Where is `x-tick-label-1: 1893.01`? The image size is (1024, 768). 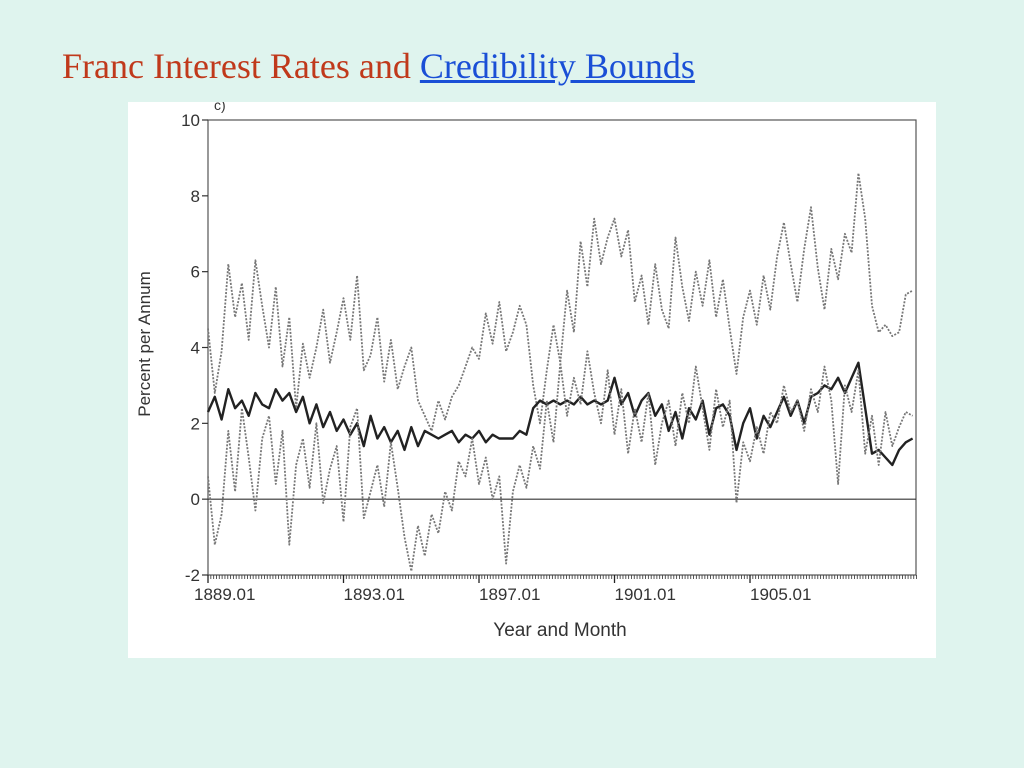 x-tick-label-1: 1893.01 is located at coordinates (374, 594).